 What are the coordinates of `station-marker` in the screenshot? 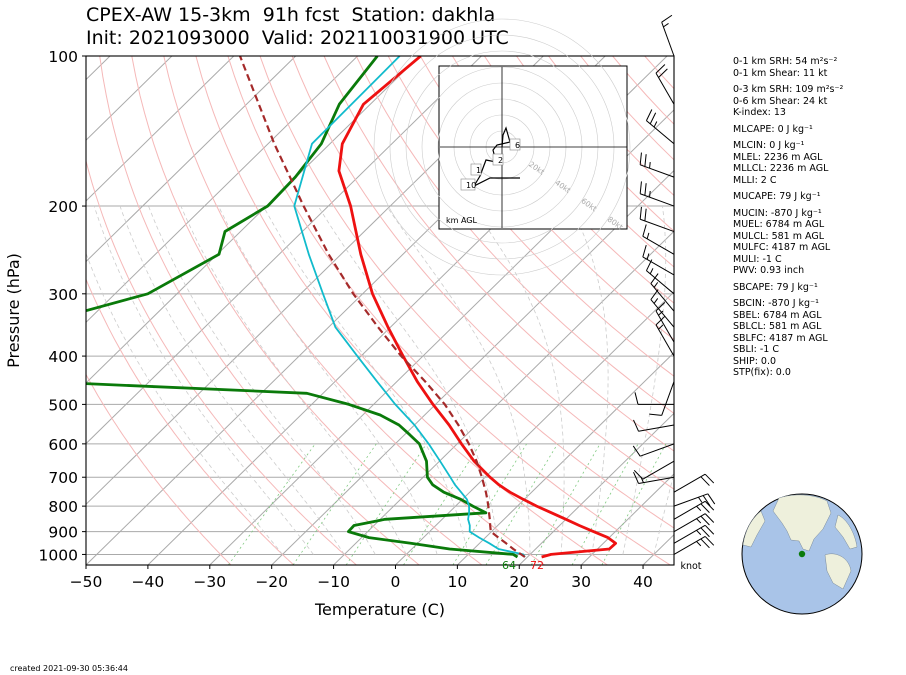 It's located at (802, 554).